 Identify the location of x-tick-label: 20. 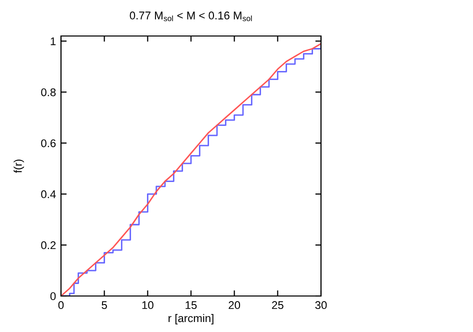
(234, 305).